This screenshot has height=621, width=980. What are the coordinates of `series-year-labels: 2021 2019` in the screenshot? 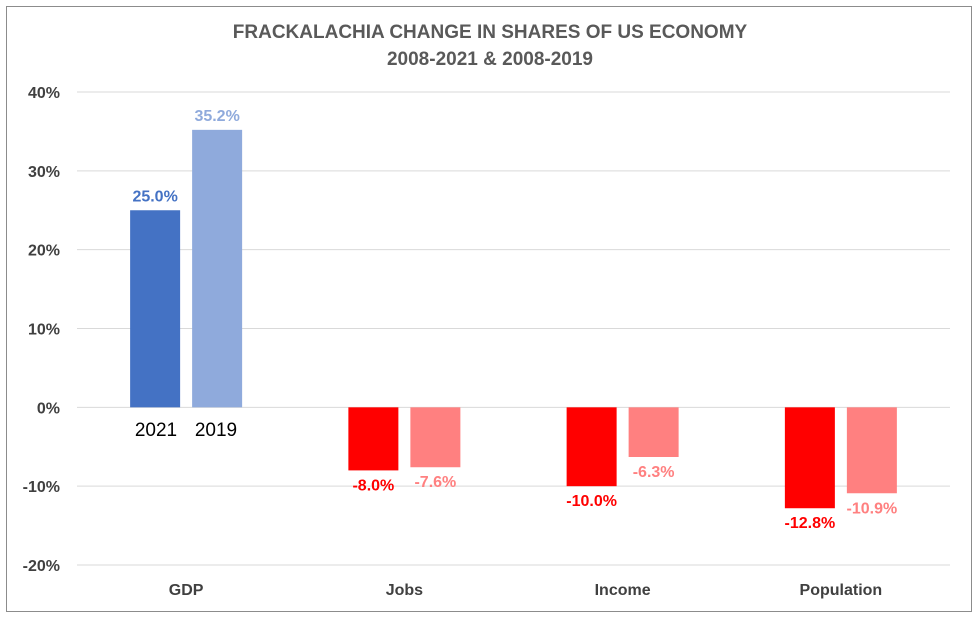 It's located at (186, 430).